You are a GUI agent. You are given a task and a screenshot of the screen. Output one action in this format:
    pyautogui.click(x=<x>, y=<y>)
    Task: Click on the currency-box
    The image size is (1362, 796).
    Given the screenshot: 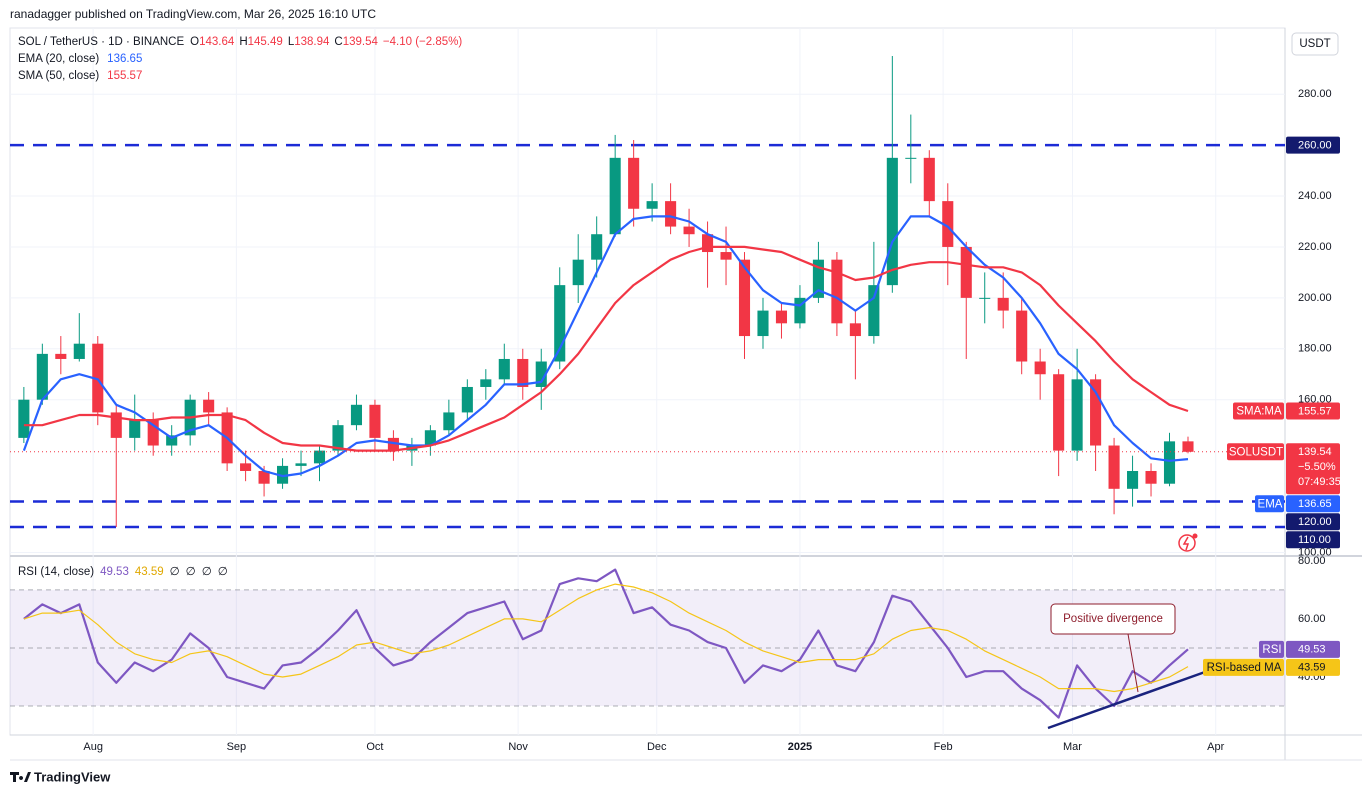 What is the action you would take?
    pyautogui.click(x=1315, y=44)
    